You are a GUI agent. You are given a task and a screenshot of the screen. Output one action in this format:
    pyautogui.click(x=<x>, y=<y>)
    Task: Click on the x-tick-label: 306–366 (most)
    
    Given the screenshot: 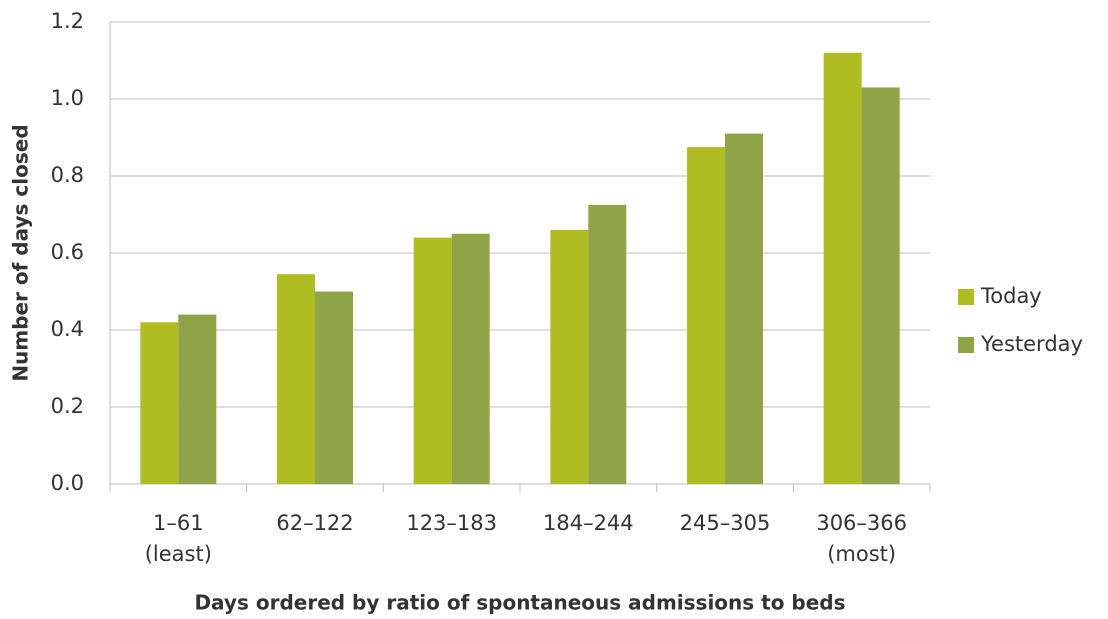 What is the action you would take?
    pyautogui.click(x=861, y=538)
    